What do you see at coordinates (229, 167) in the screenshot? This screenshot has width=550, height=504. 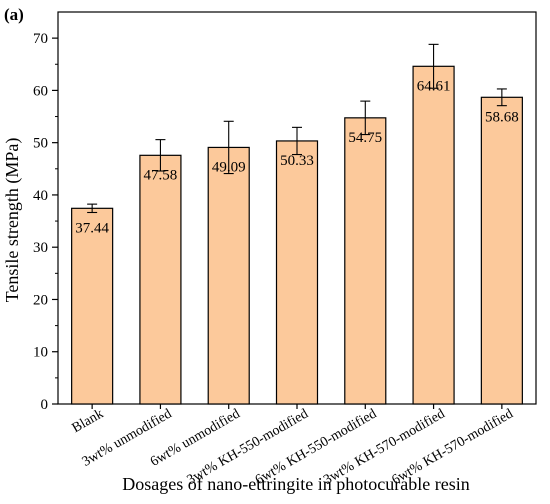 I see `data-label: 49.09` at bounding box center [229, 167].